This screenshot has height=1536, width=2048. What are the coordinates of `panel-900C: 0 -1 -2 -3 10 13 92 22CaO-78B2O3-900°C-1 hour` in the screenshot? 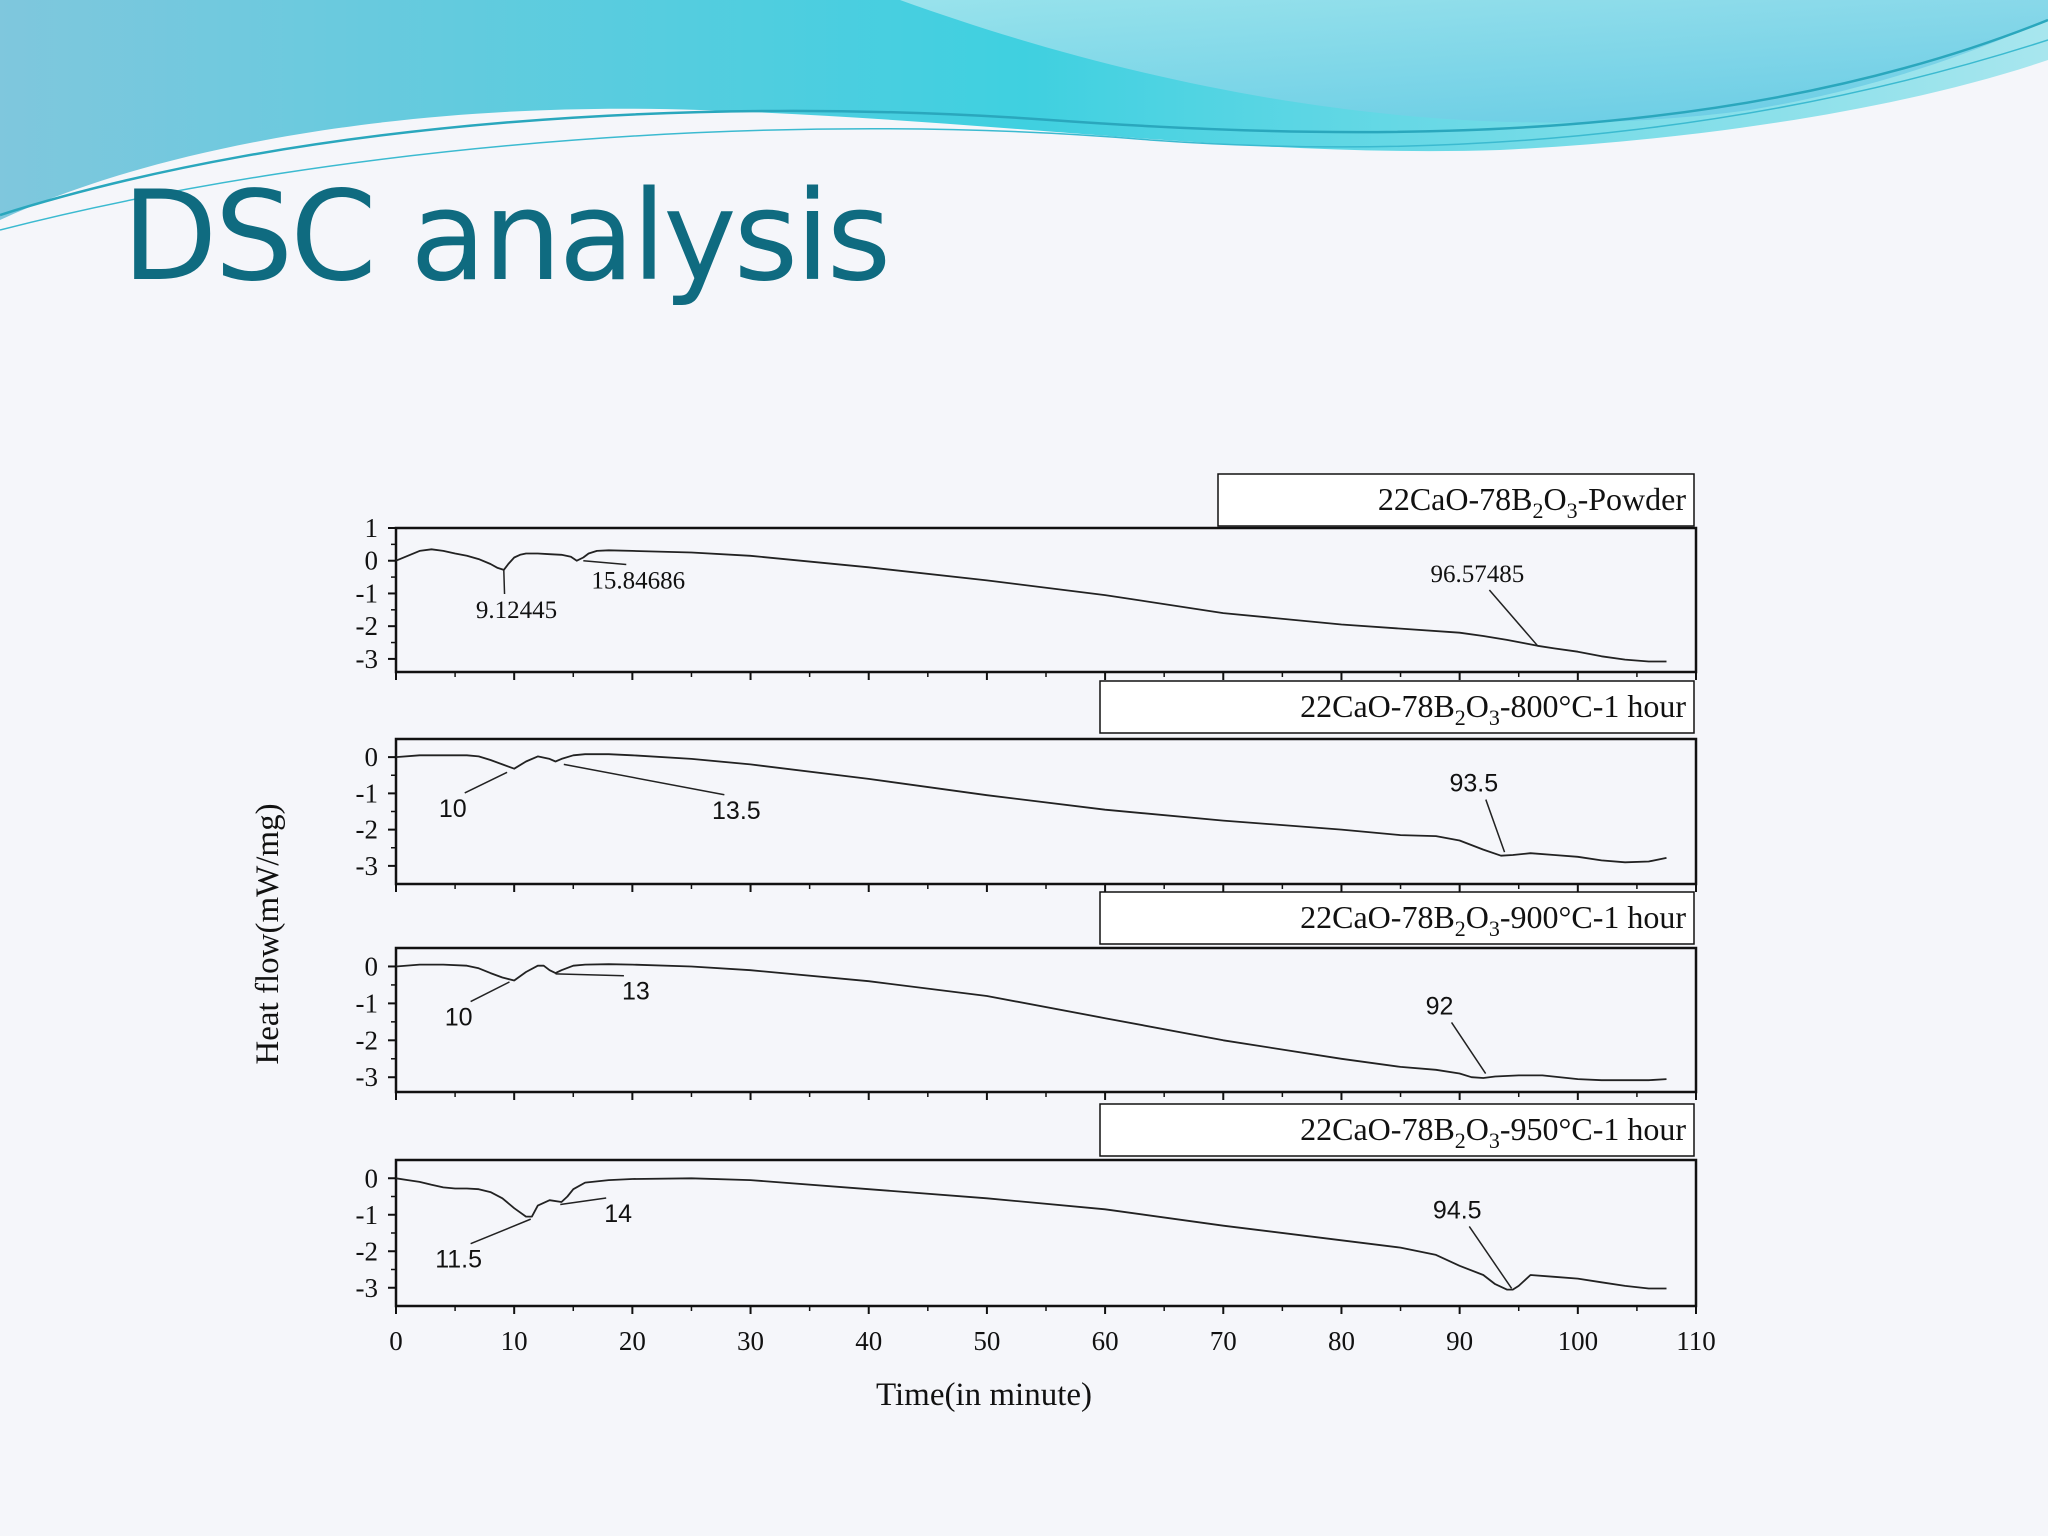 It's located at (1027, 995).